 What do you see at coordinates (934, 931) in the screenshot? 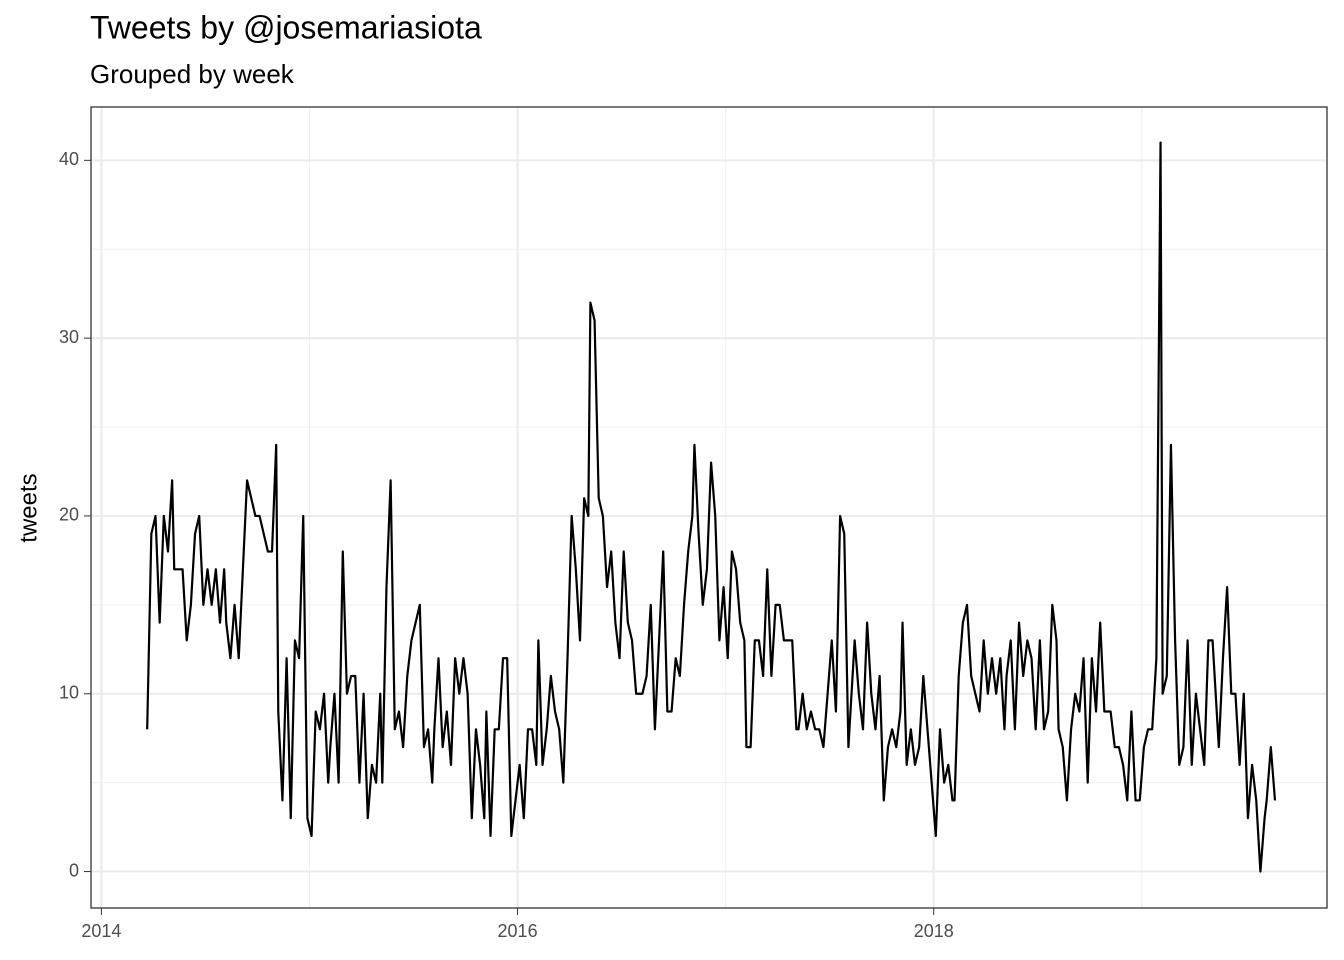
I see `x-tick-label: 2018` at bounding box center [934, 931].